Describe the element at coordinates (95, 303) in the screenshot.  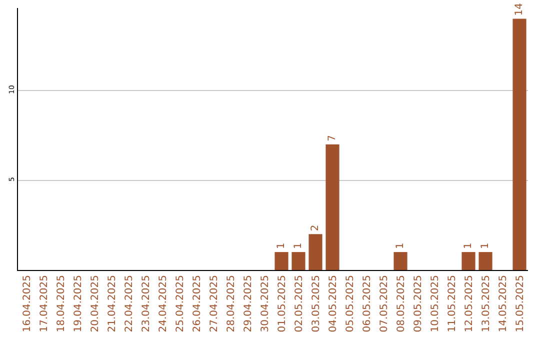
I see `x-tick-label: 20.04.2025` at that location.